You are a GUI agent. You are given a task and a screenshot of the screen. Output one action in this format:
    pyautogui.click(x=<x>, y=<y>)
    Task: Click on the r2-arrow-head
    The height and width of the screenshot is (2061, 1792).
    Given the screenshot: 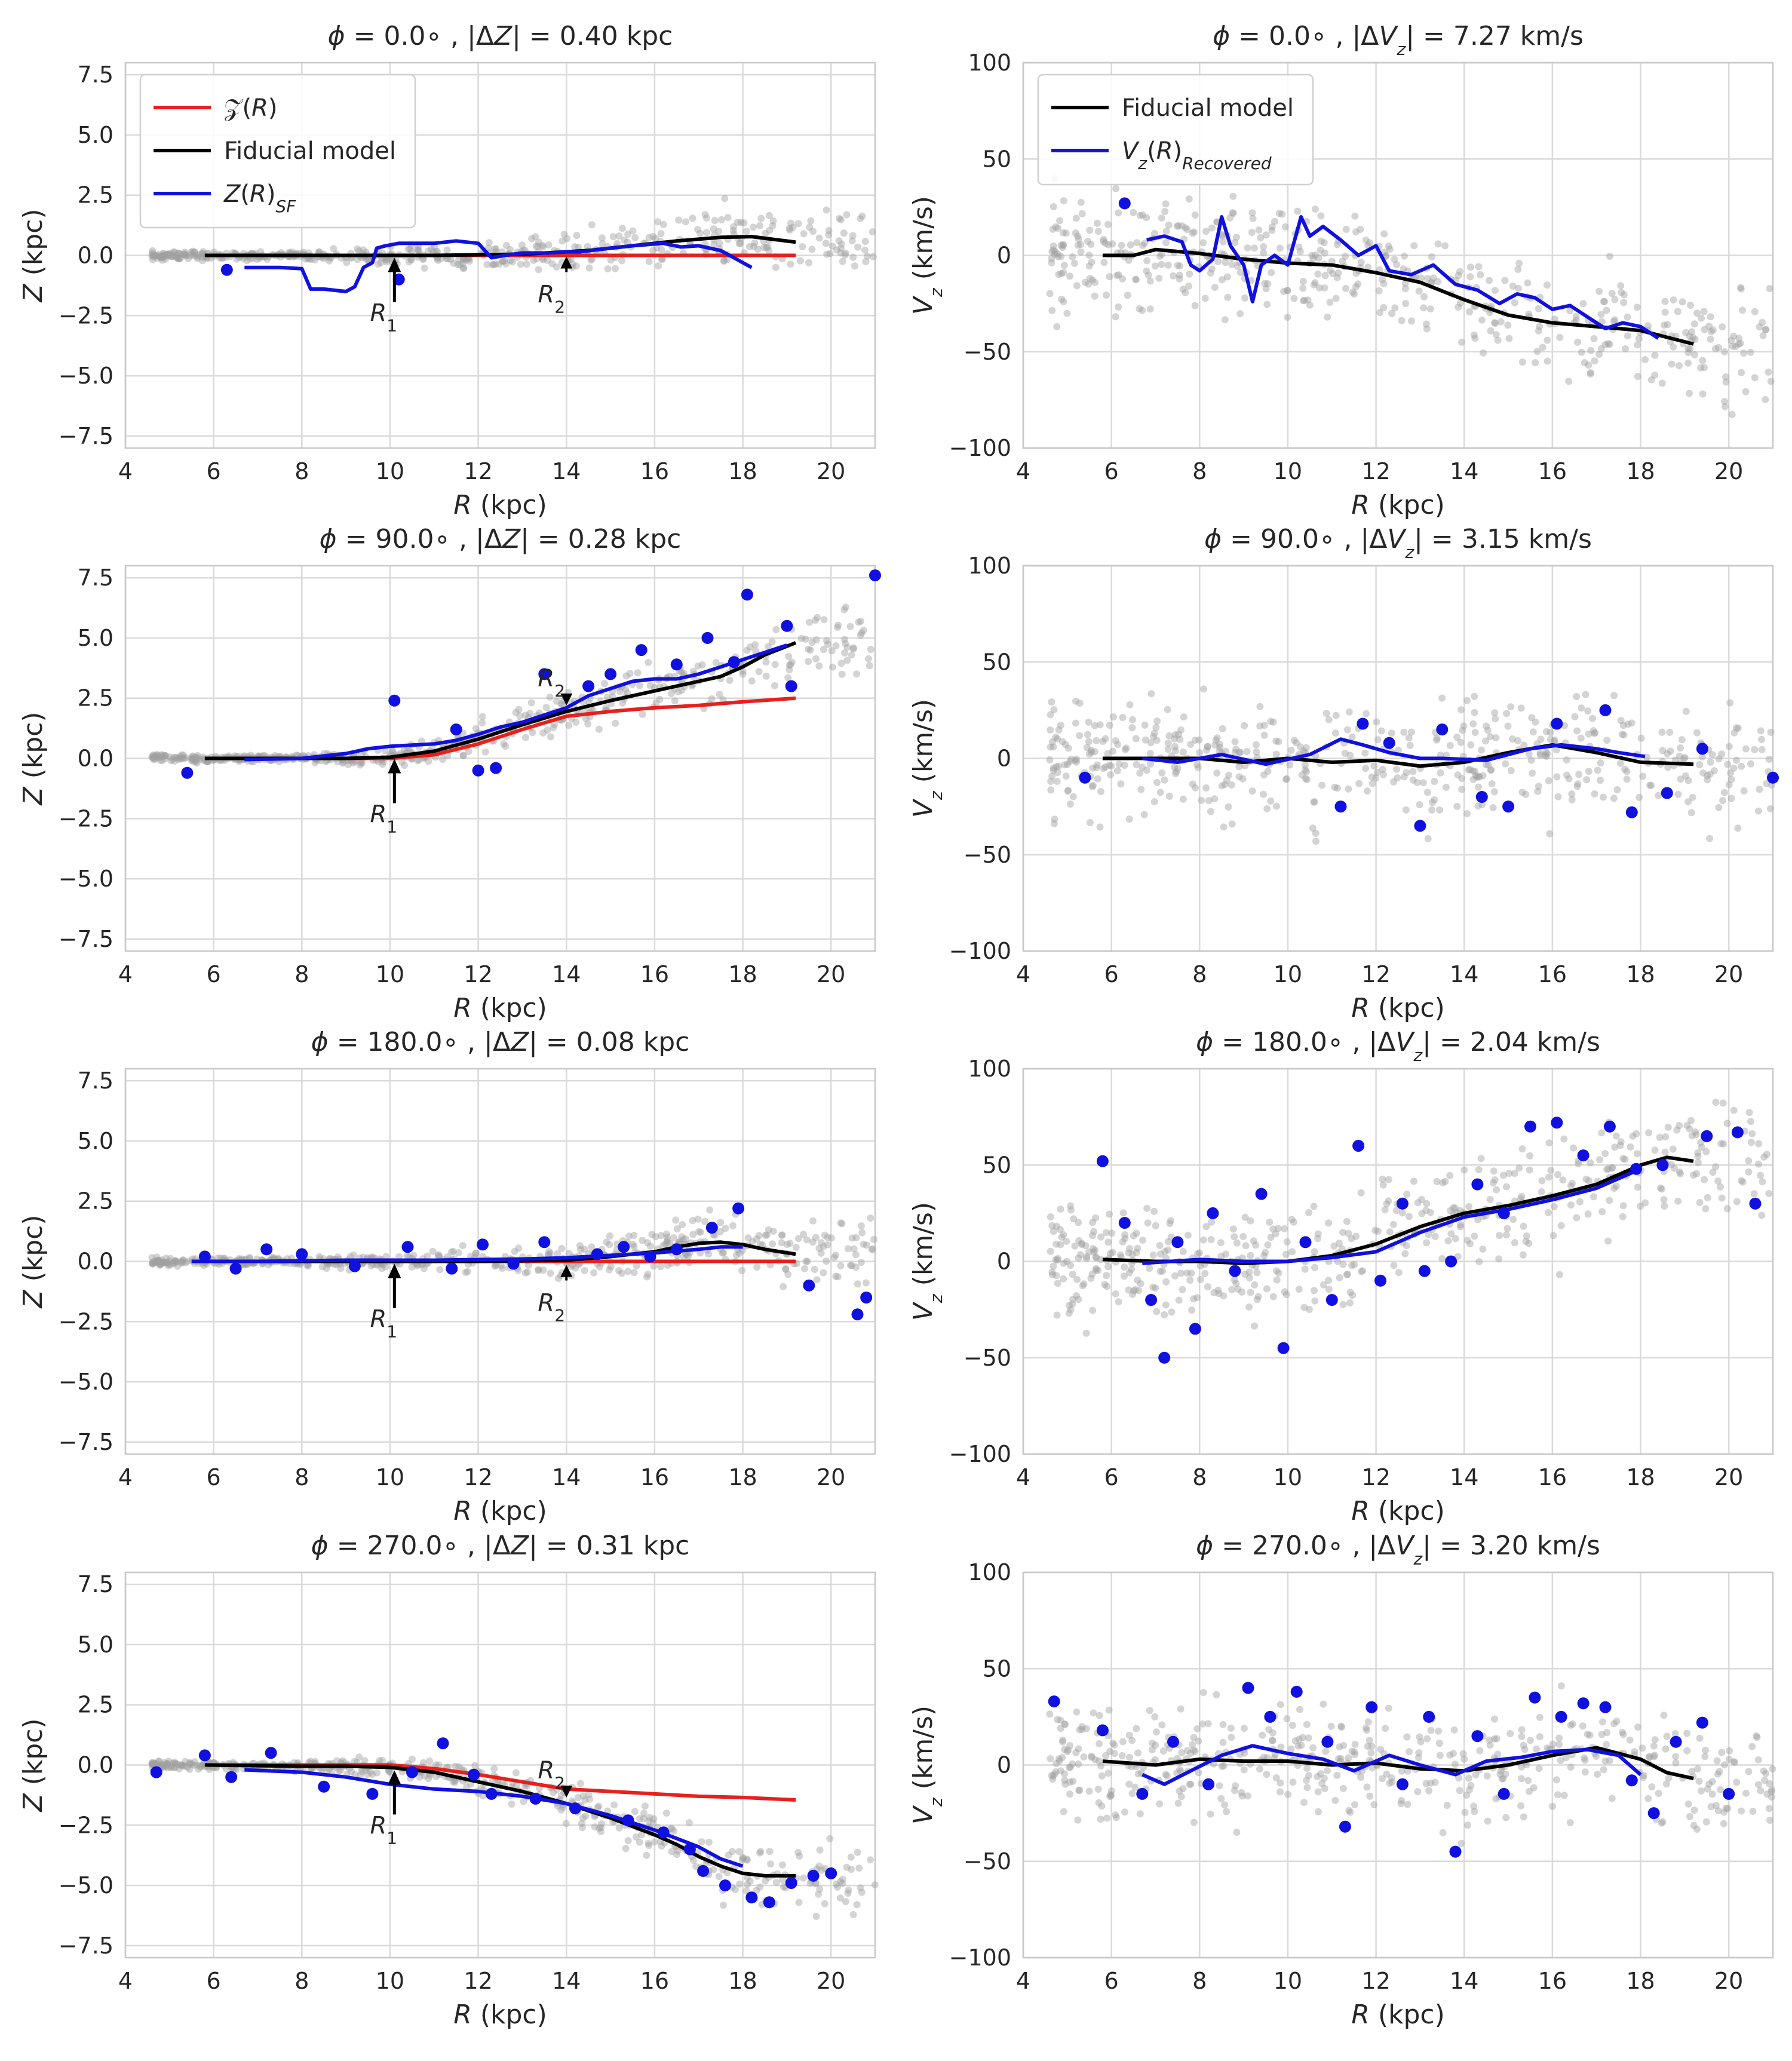 What is the action you would take?
    pyautogui.click(x=566, y=699)
    